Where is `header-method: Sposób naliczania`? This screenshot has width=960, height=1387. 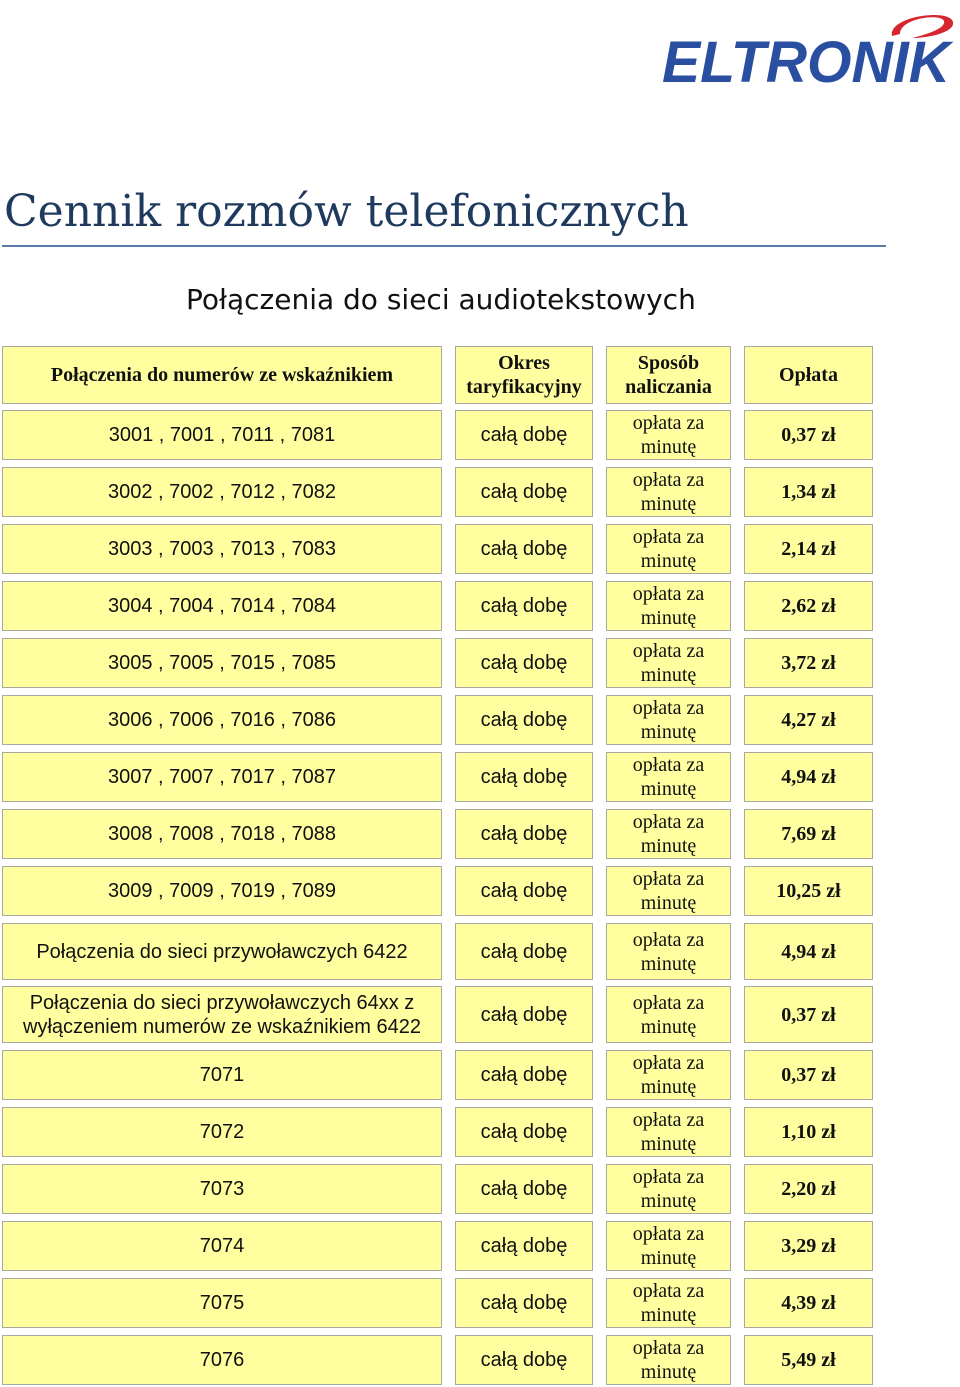
header-method: Sposób naliczania is located at coordinates (668, 375).